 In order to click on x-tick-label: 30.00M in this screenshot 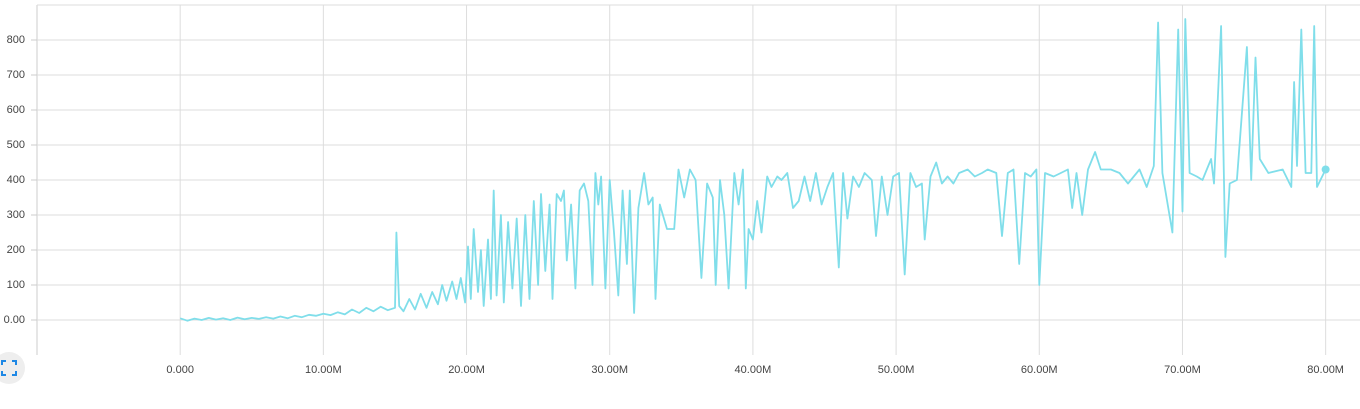, I will do `click(609, 370)`.